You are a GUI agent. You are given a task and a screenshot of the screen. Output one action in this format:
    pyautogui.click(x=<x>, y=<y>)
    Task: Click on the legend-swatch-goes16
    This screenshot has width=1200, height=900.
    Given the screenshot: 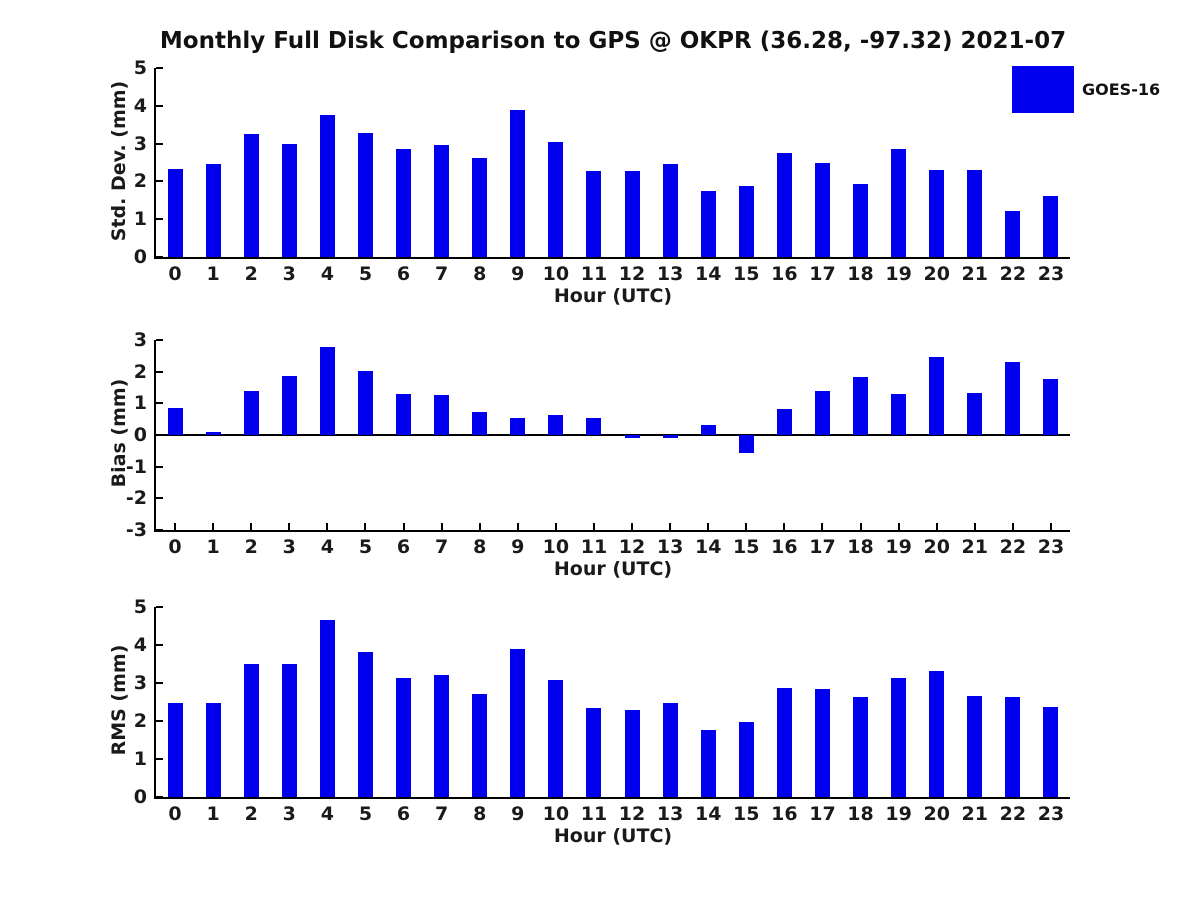 What is the action you would take?
    pyautogui.click(x=1043, y=89)
    